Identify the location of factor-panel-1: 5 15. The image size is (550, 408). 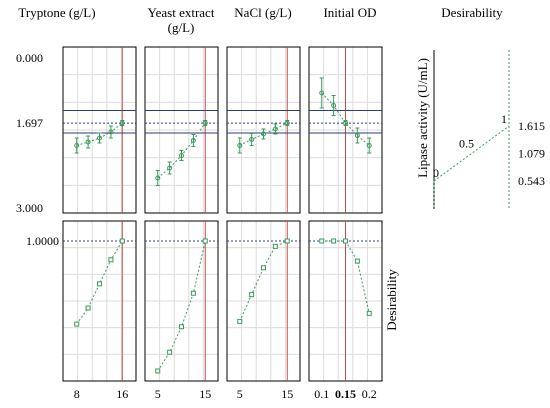
(181, 223).